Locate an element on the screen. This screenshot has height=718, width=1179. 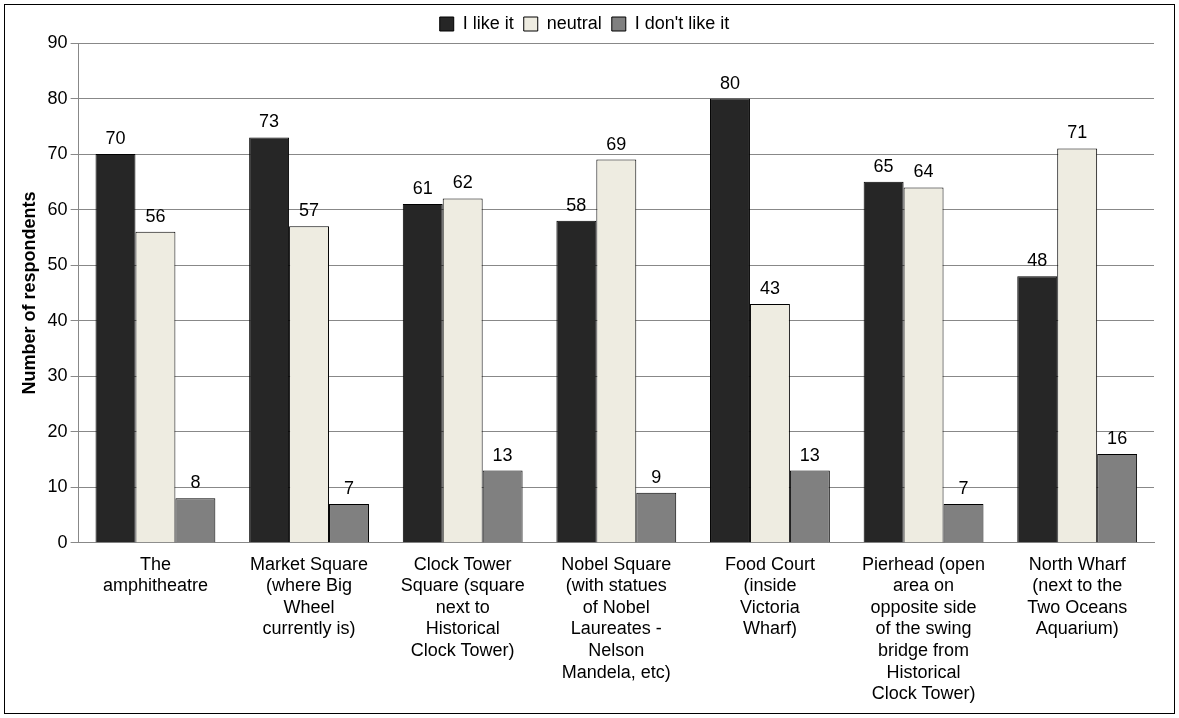
data-label: 71 is located at coordinates (1077, 132).